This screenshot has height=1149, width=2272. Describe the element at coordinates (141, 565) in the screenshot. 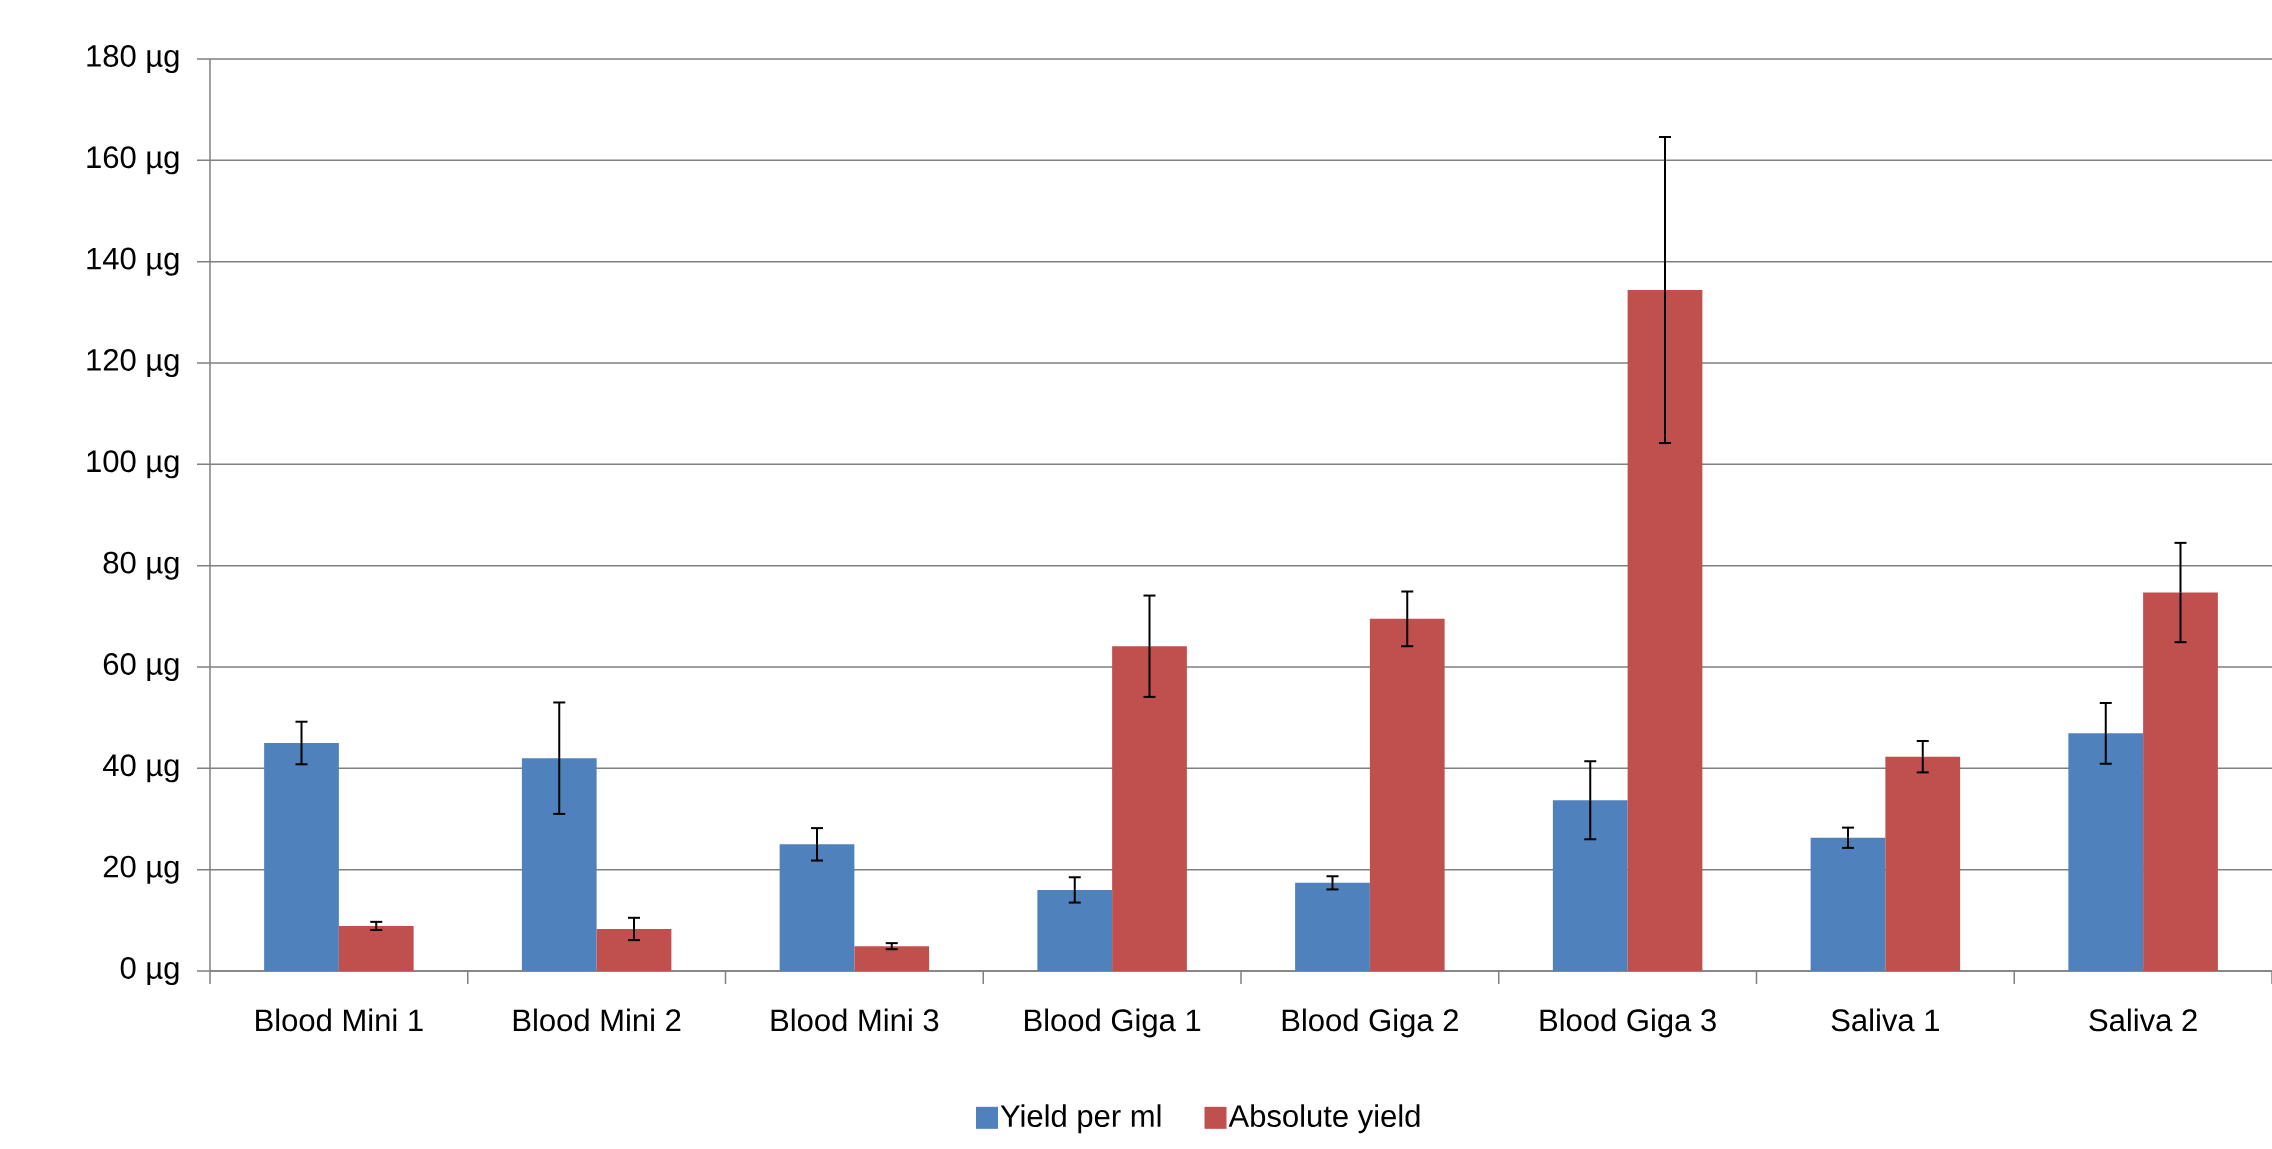

I see `y-tick-label: 80 µg` at that location.